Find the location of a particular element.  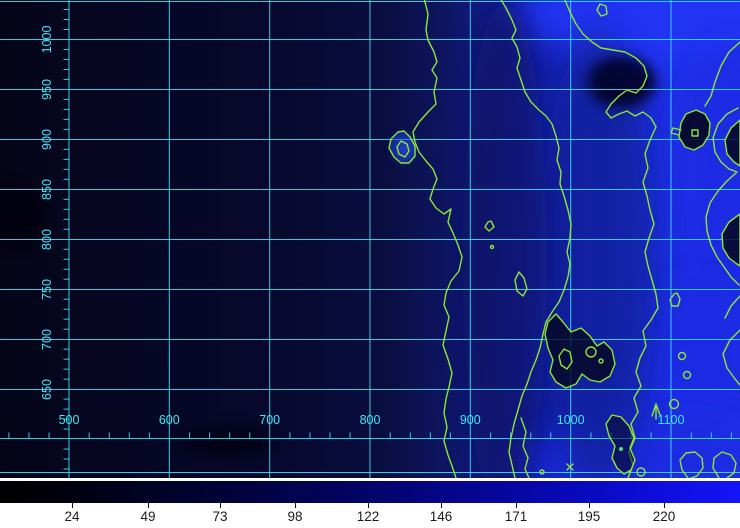

colorbar-scale: 24 49 73 98 122 146 171 195 220 is located at coordinates (370, 515).